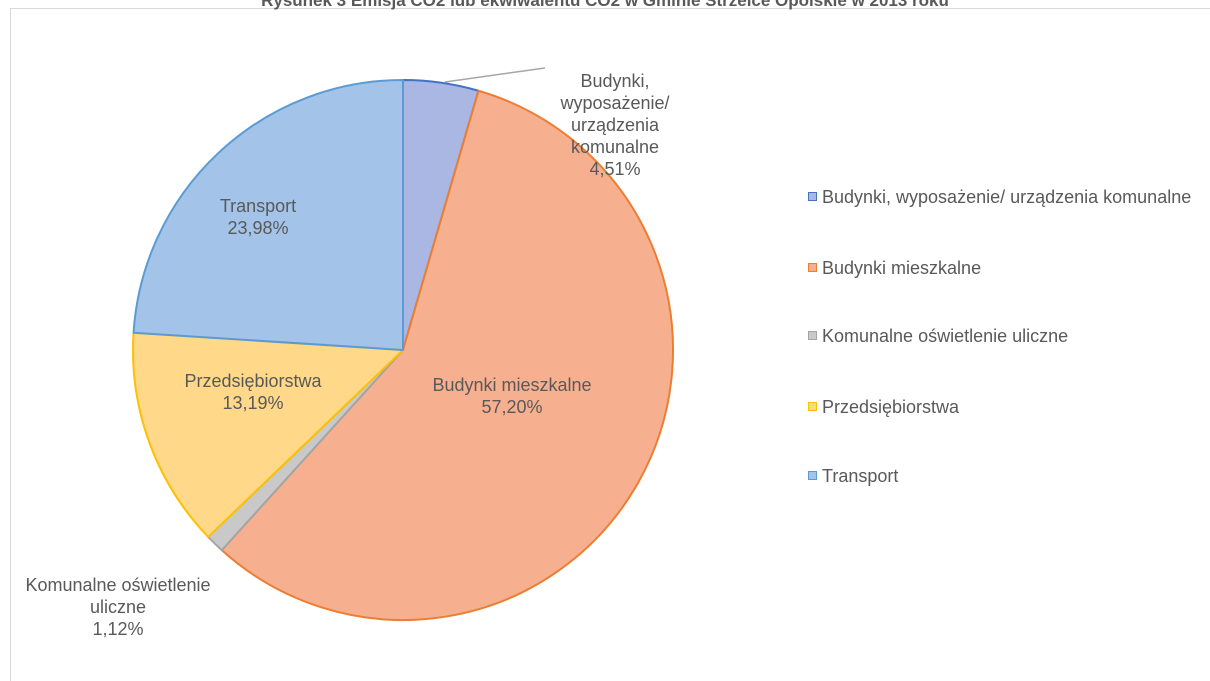 Image resolution: width=1210 pixels, height=681 pixels. What do you see at coordinates (258, 206) in the screenshot?
I see `data-label-category: Transport` at bounding box center [258, 206].